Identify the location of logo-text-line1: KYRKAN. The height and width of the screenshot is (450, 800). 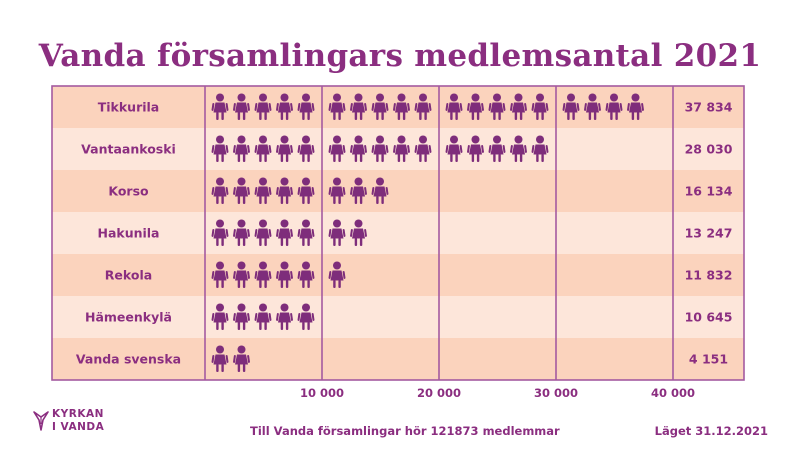
(78, 414).